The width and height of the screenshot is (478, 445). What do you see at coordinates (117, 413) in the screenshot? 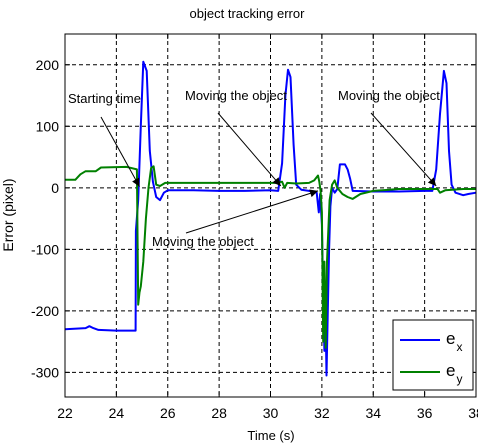
I see `x-tick-label: 24` at bounding box center [117, 413].